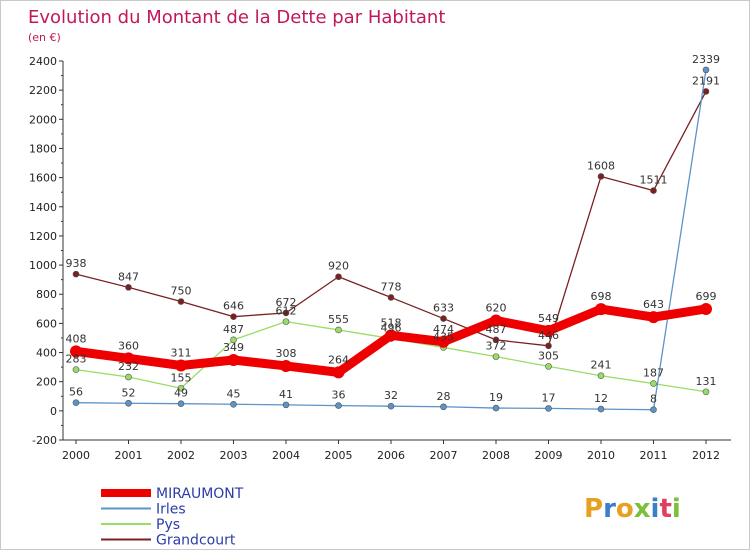  What do you see at coordinates (706, 80) in the screenshot?
I see `data-label-grandcourt: 2191` at bounding box center [706, 80].